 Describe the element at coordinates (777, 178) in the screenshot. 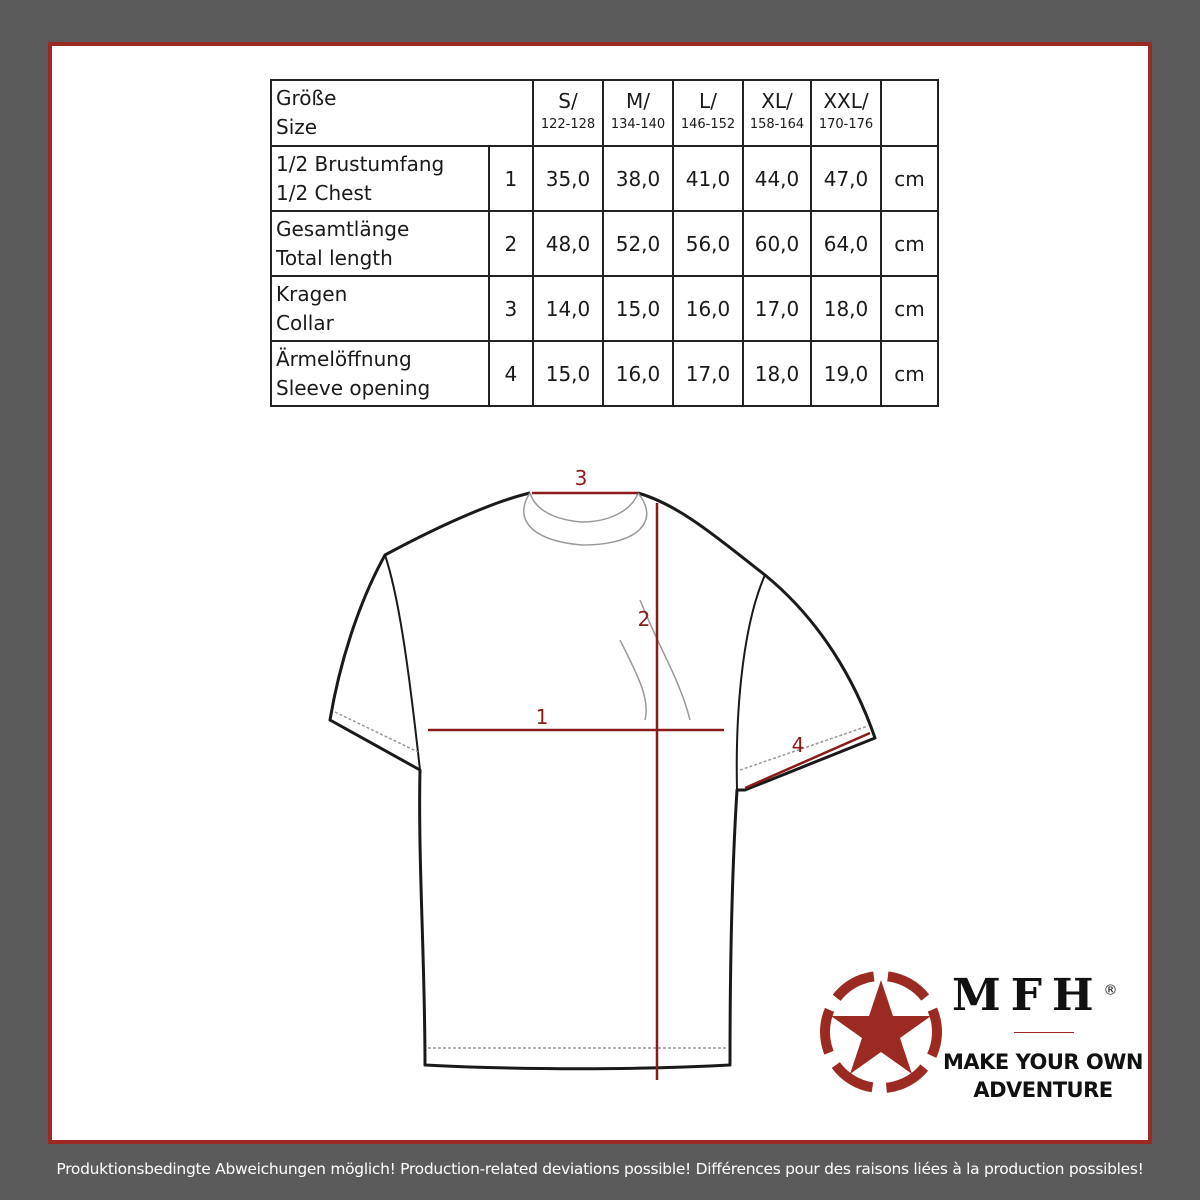

I see `value-cell: 44,0` at that location.